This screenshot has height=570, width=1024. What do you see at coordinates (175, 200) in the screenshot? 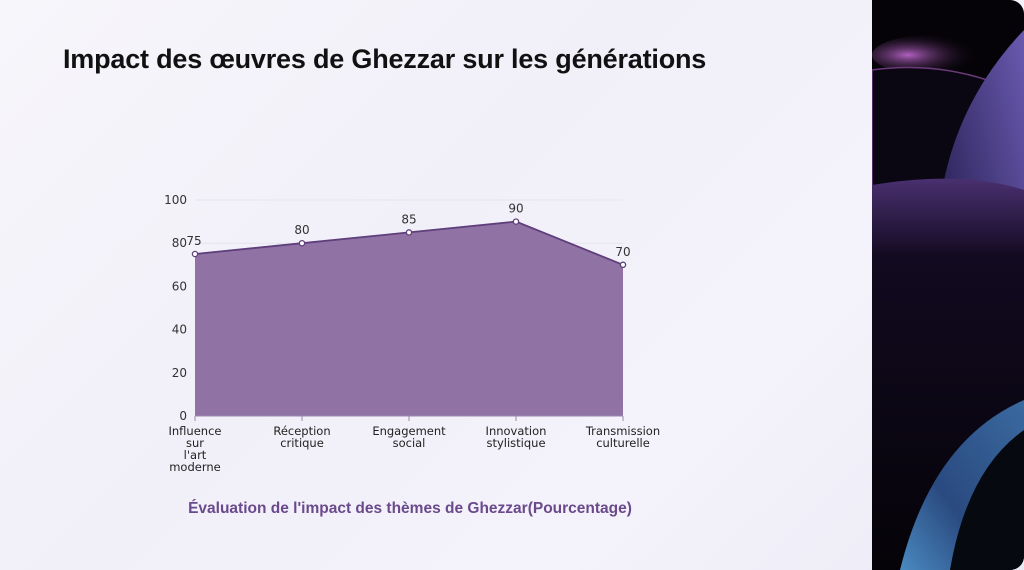
I see `y-tick-label: 100` at bounding box center [175, 200].